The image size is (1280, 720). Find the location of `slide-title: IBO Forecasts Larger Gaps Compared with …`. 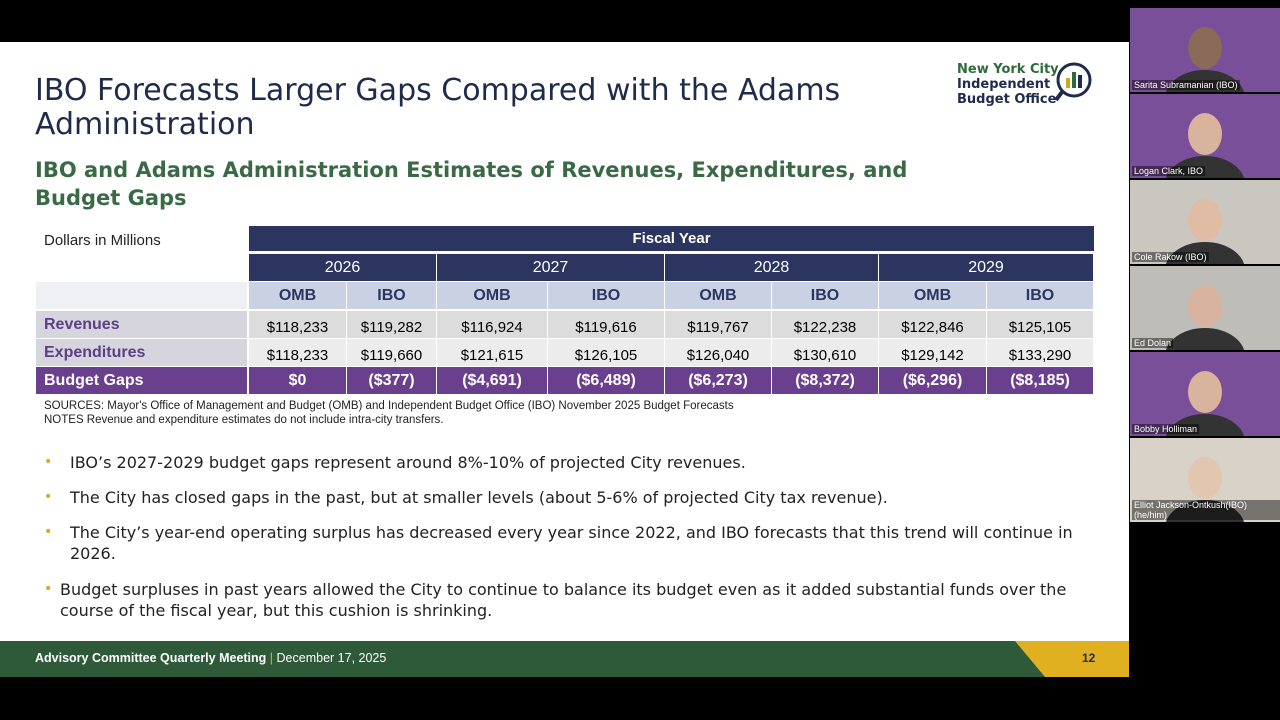

slide-title: IBO Forecasts Larger Gaps Compared with … is located at coordinates (438, 107).